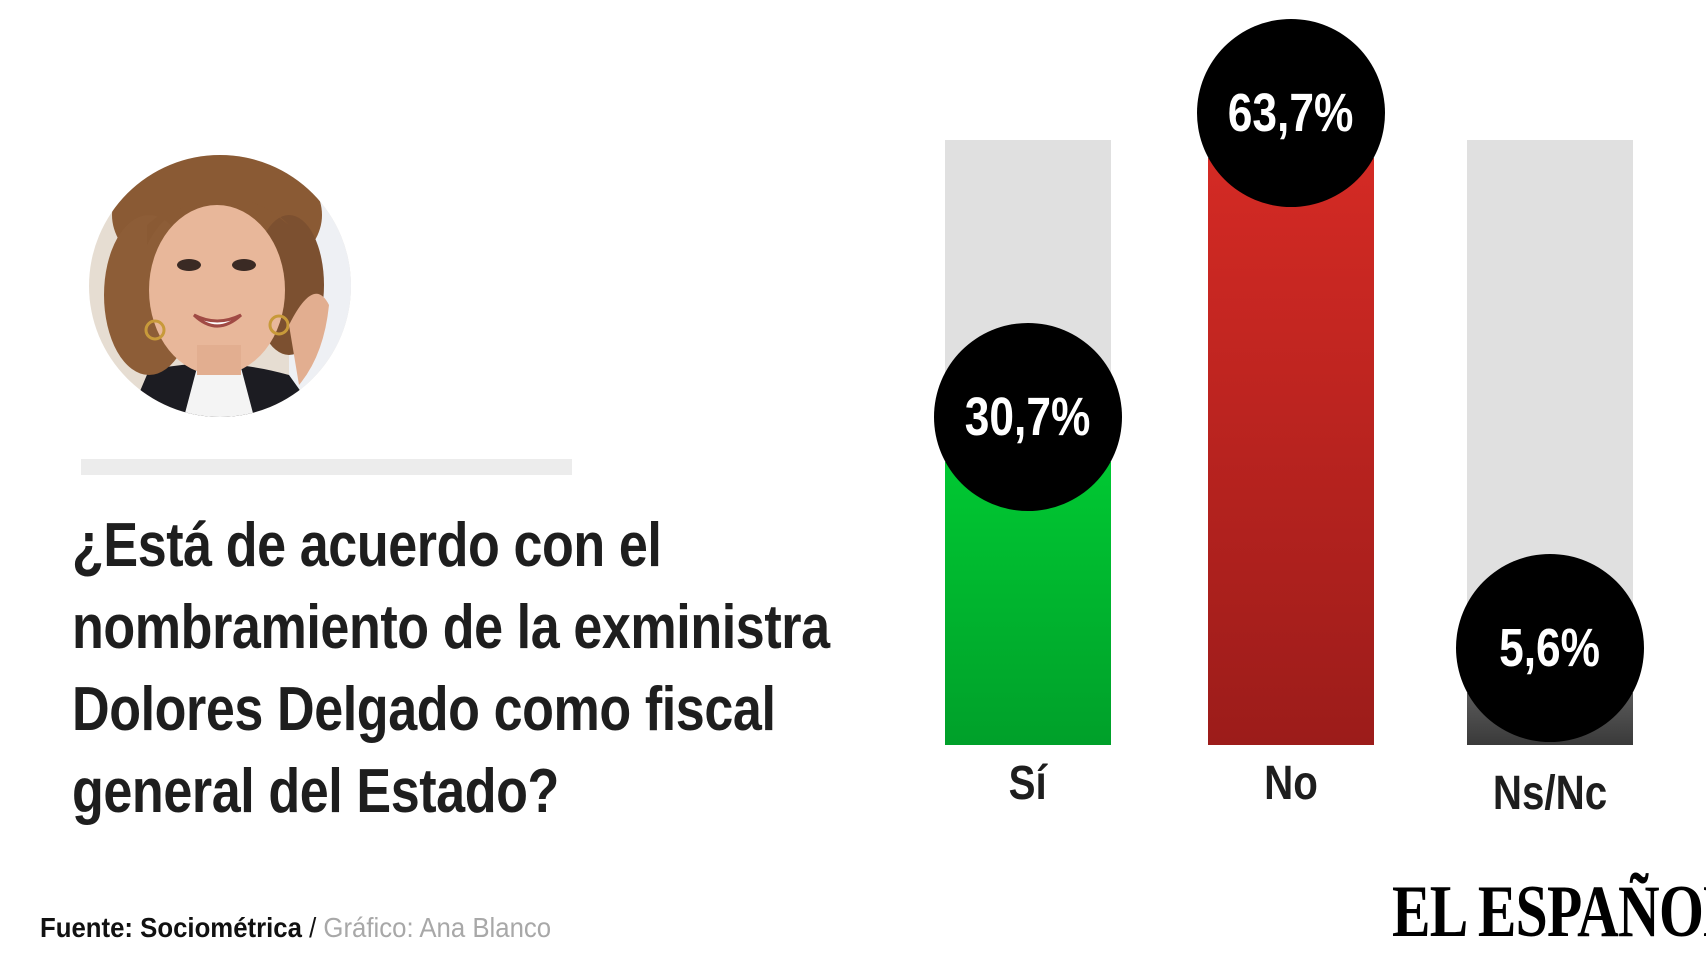 This screenshot has width=1706, height=960. I want to click on question-line: nombramiento de la exministra, so click(451, 627).